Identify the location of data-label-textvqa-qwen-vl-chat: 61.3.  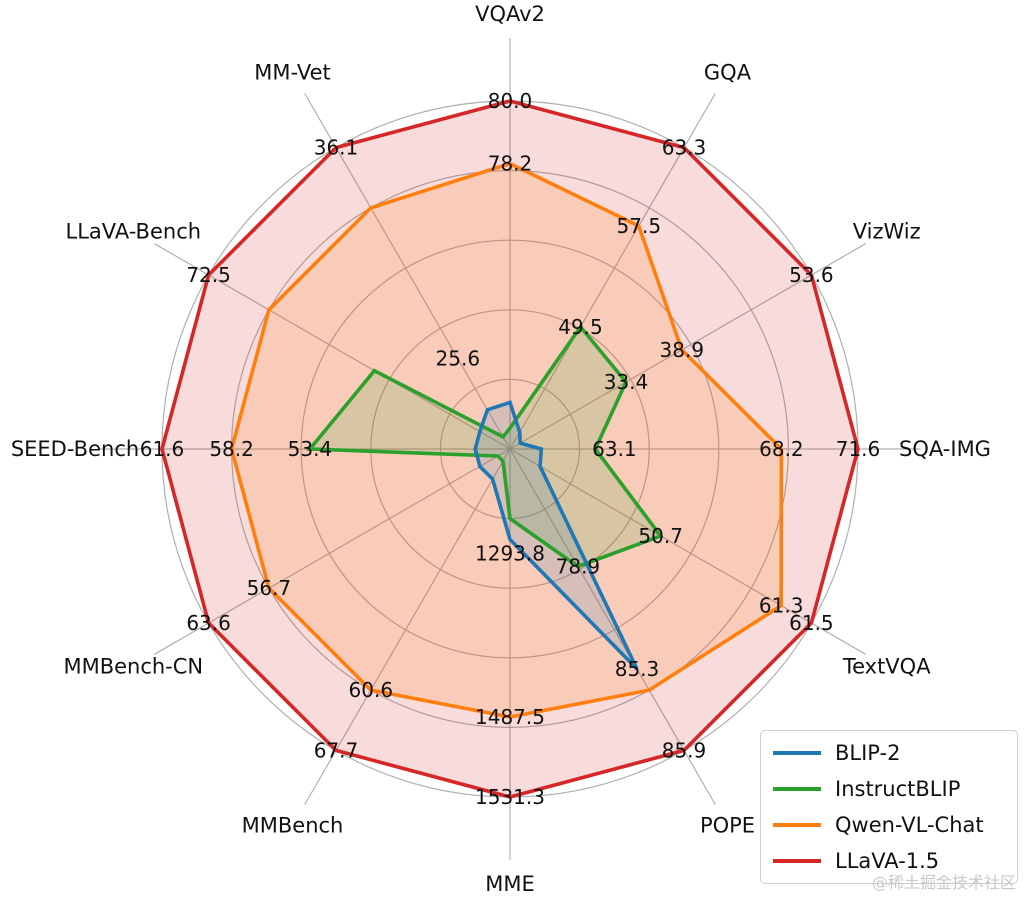
(781, 606).